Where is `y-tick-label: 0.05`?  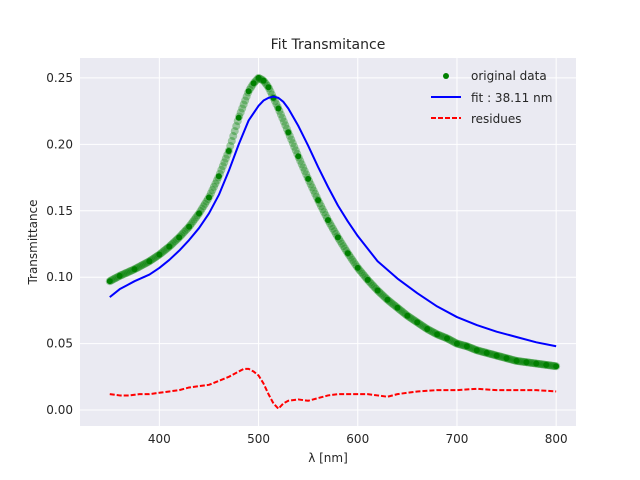 y-tick-label: 0.05 is located at coordinates (59, 344).